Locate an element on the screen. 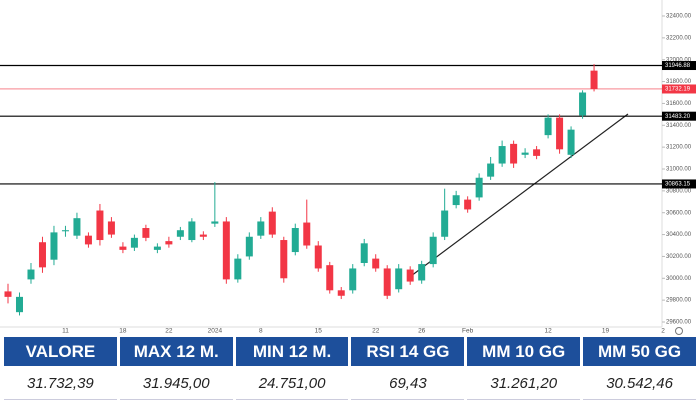 Image resolution: width=700 pixels, height=400 pixels. value-cell: 69,43 is located at coordinates (408, 384).